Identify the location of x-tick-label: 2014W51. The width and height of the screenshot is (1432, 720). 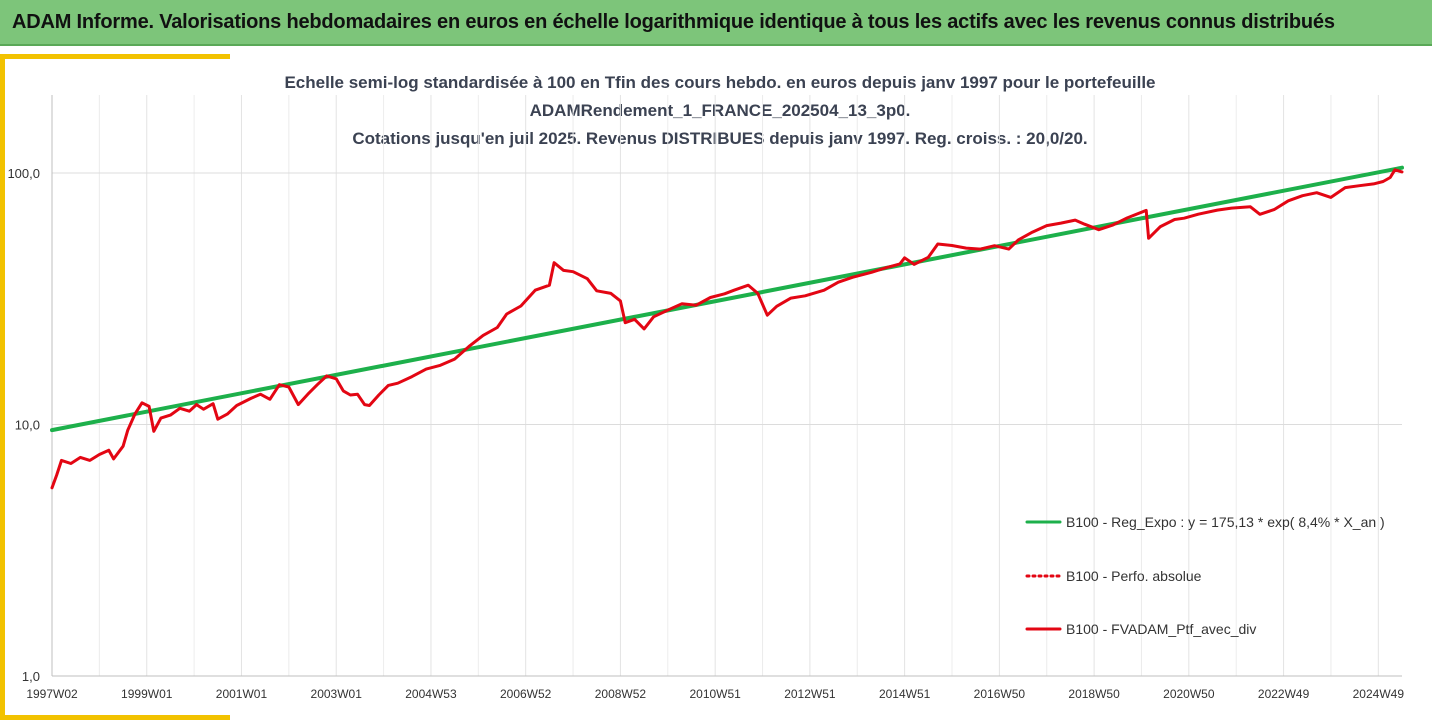
(905, 694).